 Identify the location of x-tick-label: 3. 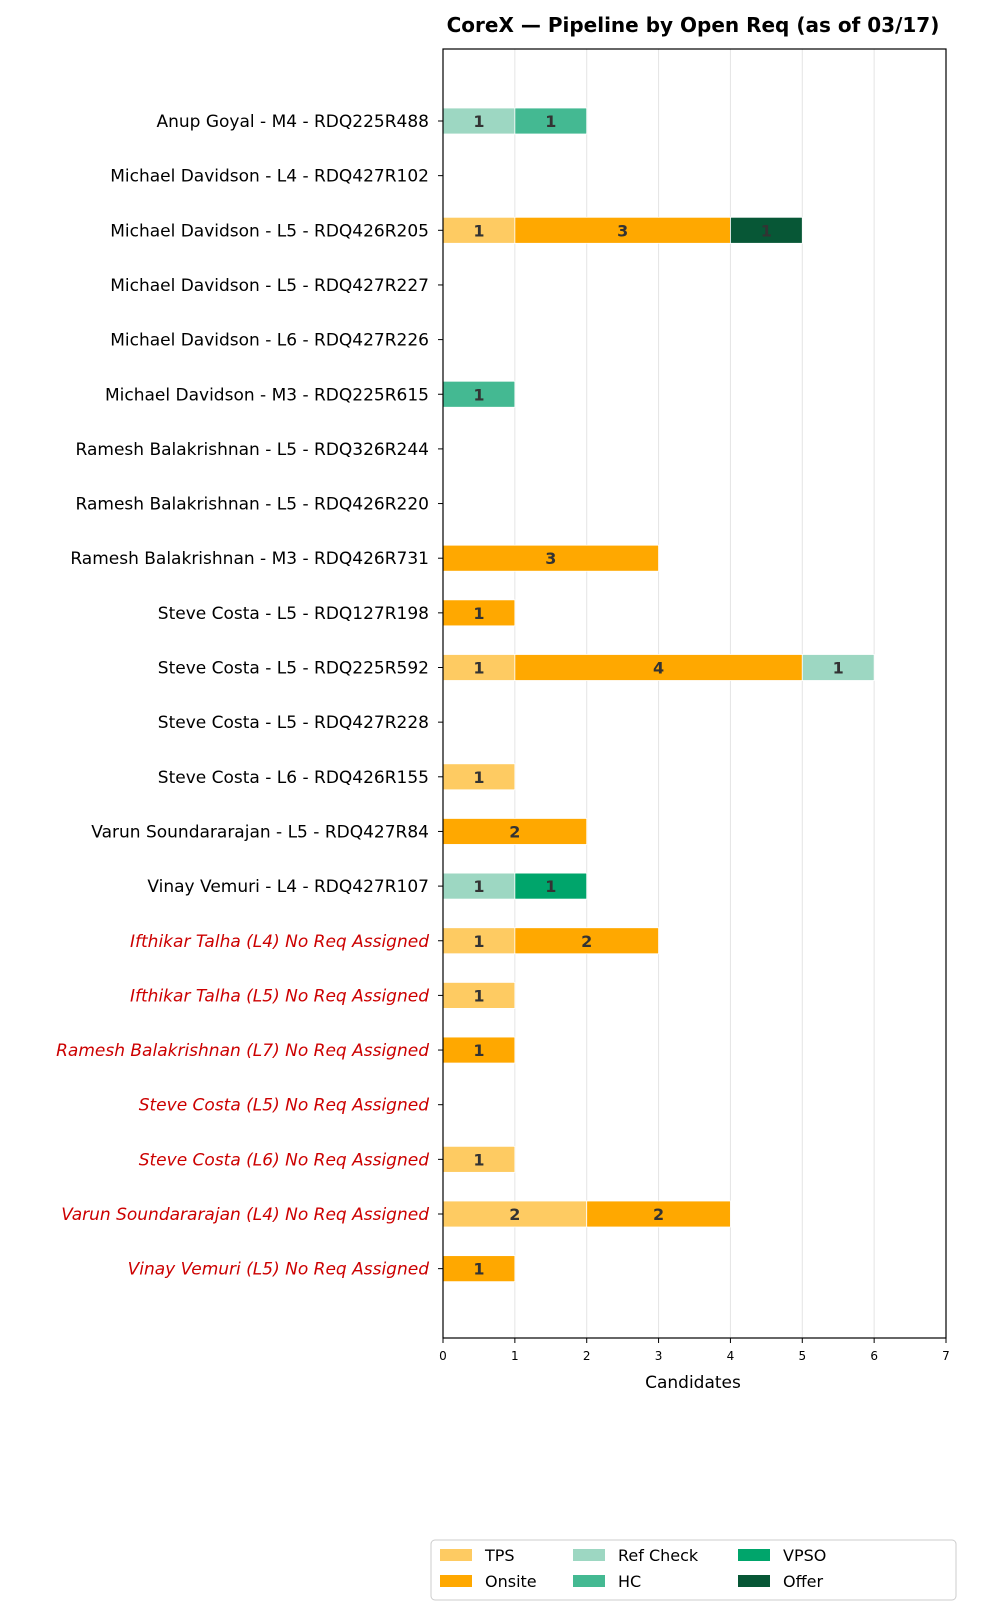
(659, 1356).